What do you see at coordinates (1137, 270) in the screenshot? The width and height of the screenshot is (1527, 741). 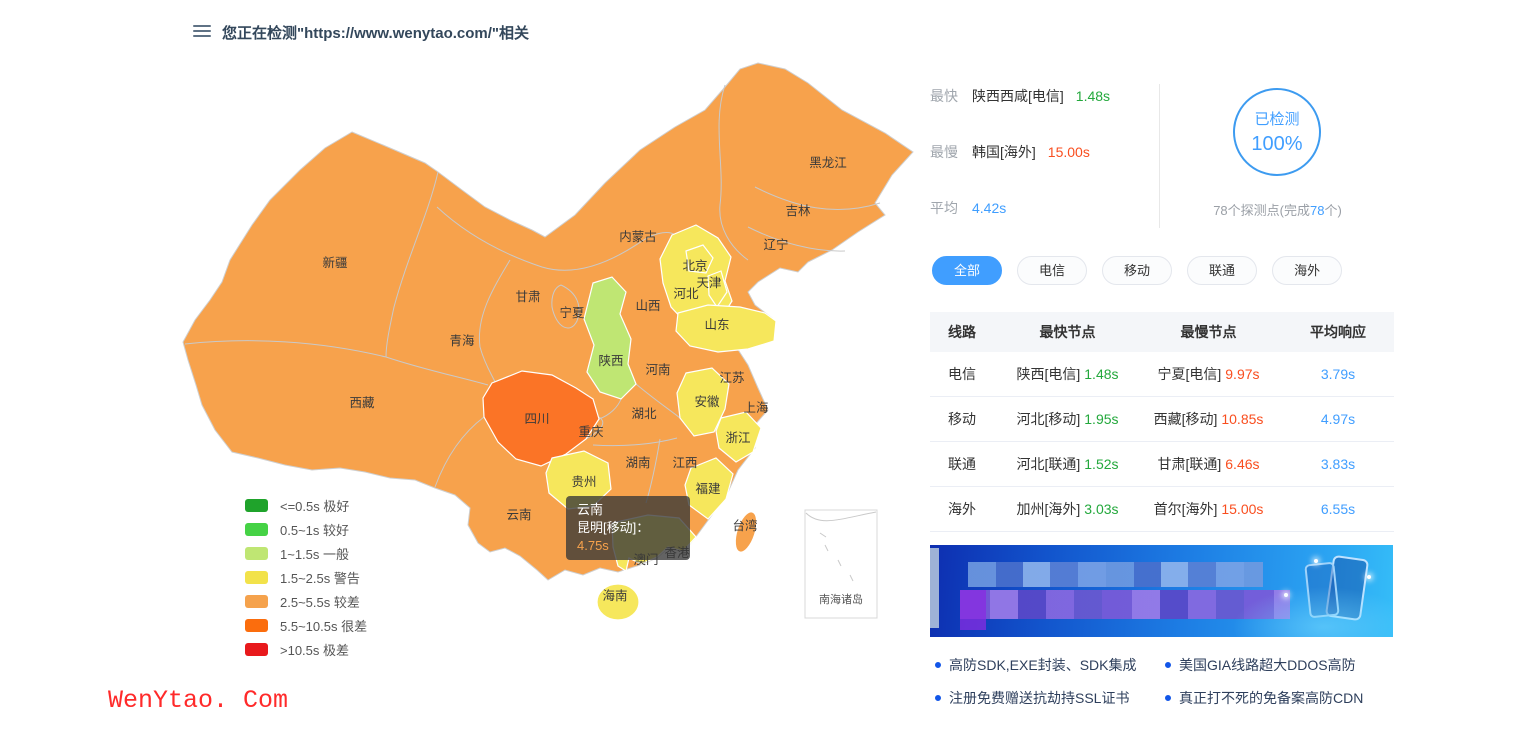 I see `filter-mobile-button: 移动` at bounding box center [1137, 270].